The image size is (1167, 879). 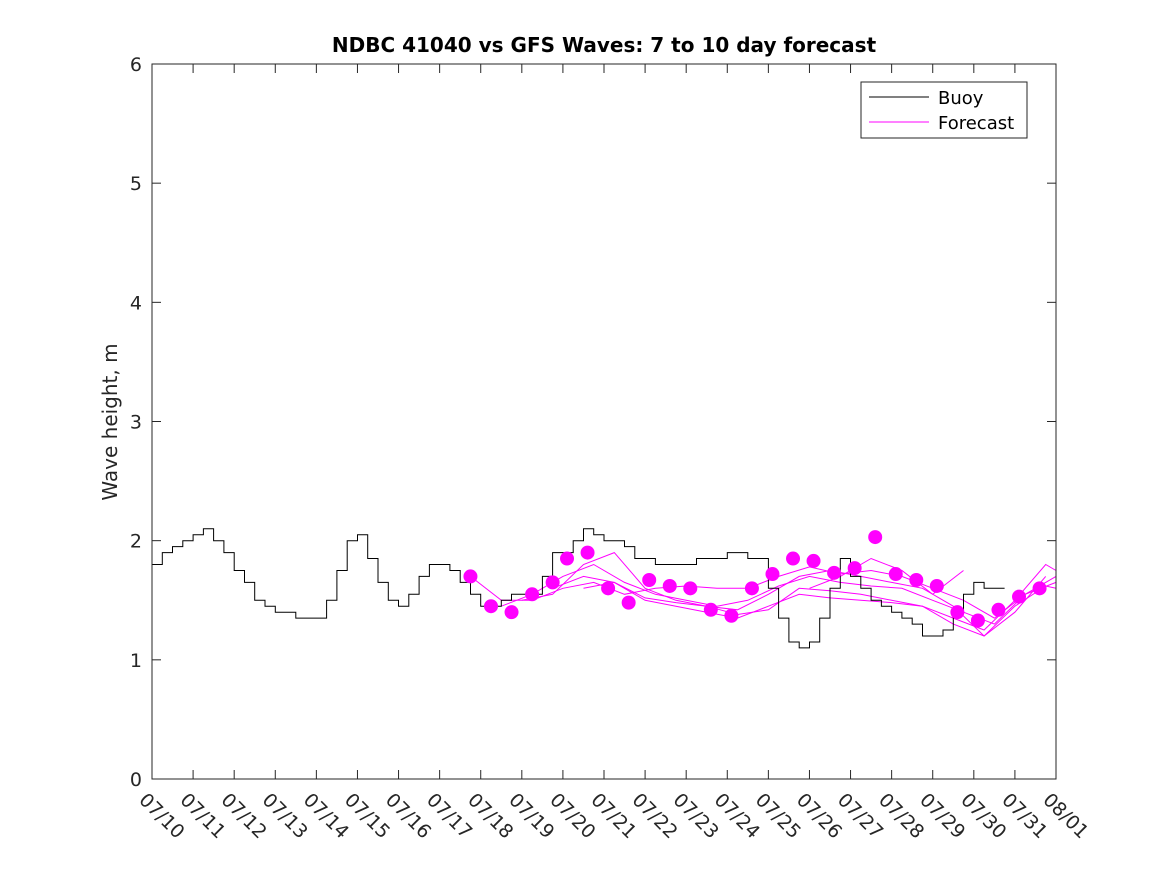 I want to click on buoy-line-group, so click(x=578, y=588).